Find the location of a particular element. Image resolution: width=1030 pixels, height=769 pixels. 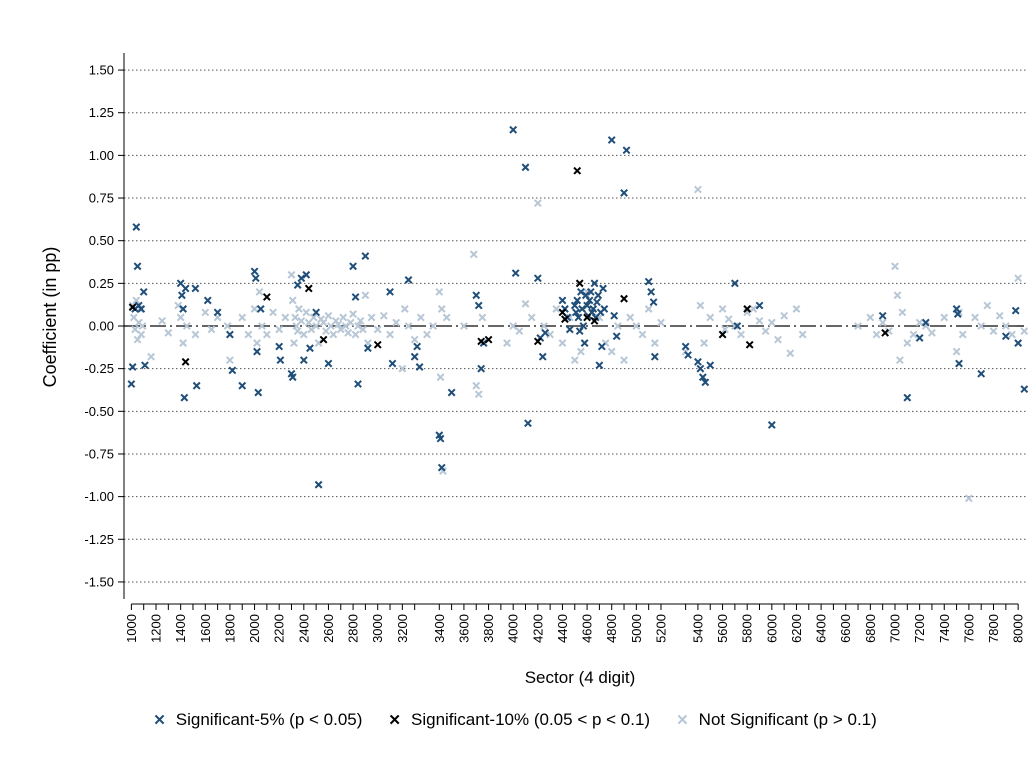

legend-label-notsig: Not Significant (p > 0.1) is located at coordinates (787, 719).